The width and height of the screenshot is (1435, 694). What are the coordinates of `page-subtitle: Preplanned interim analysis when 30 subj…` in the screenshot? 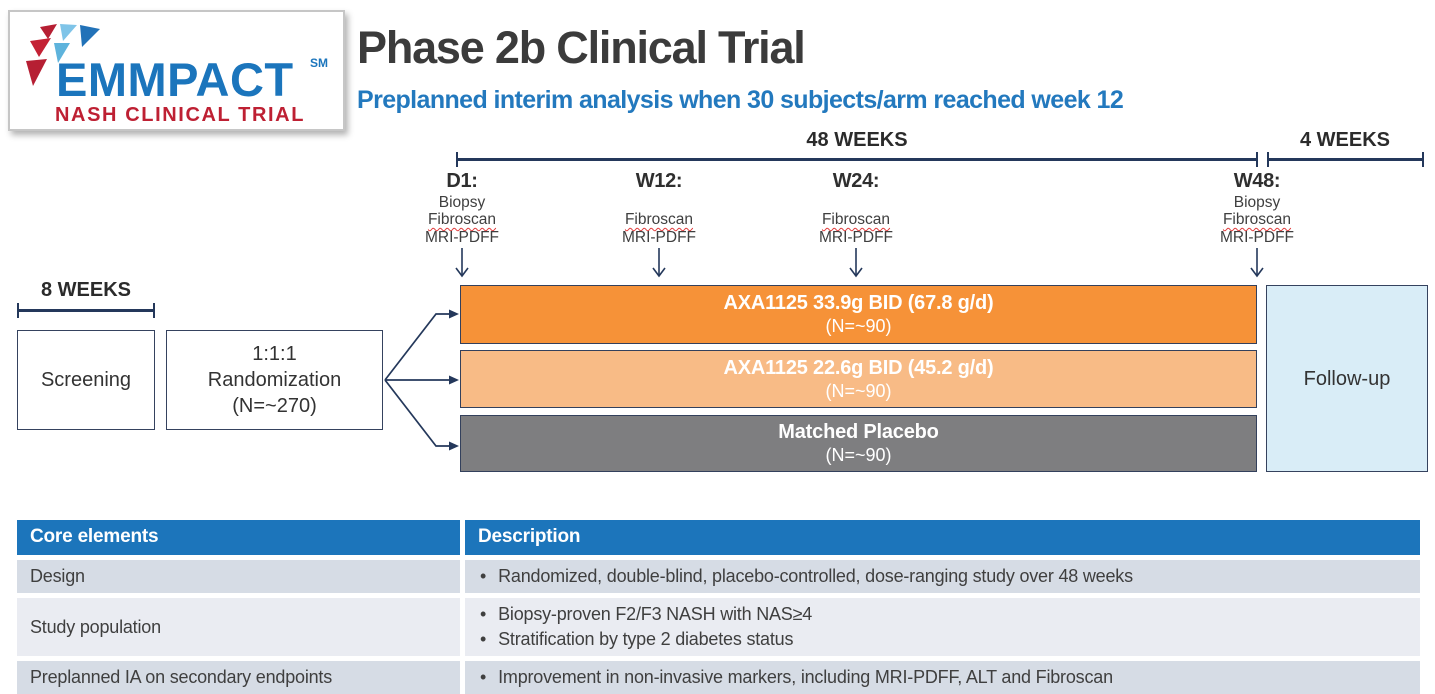 It's located at (740, 100).